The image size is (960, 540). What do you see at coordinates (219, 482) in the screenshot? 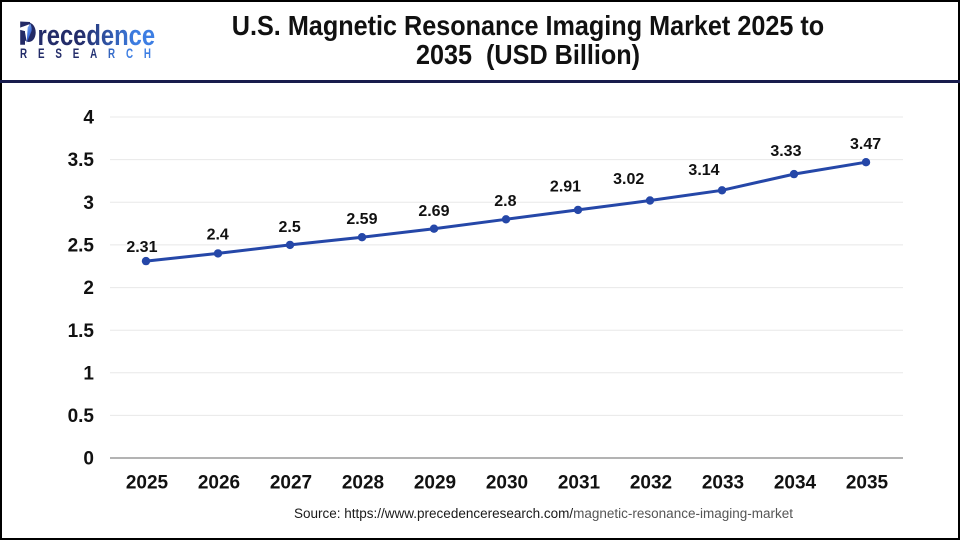
I see `svg-text: 2026` at bounding box center [219, 482].